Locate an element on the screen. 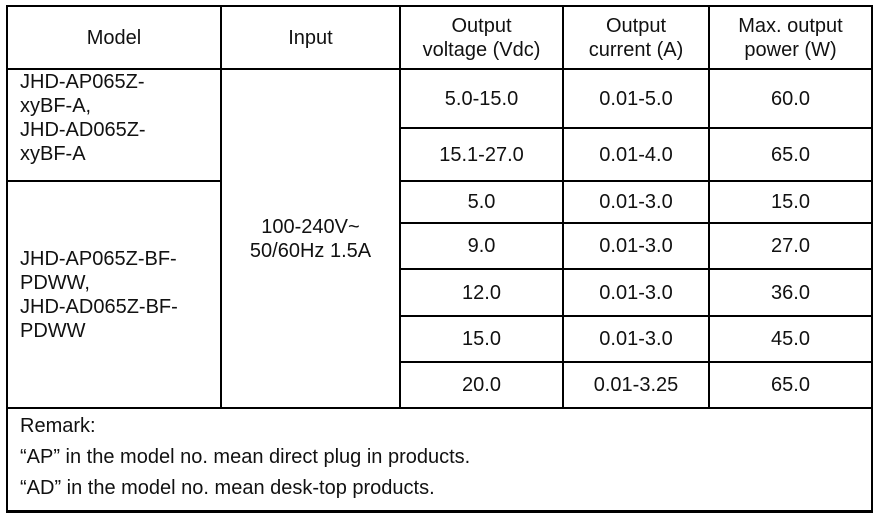 Image resolution: width=875 pixels, height=513 pixels. model-line: PDWW, is located at coordinates (55, 282).